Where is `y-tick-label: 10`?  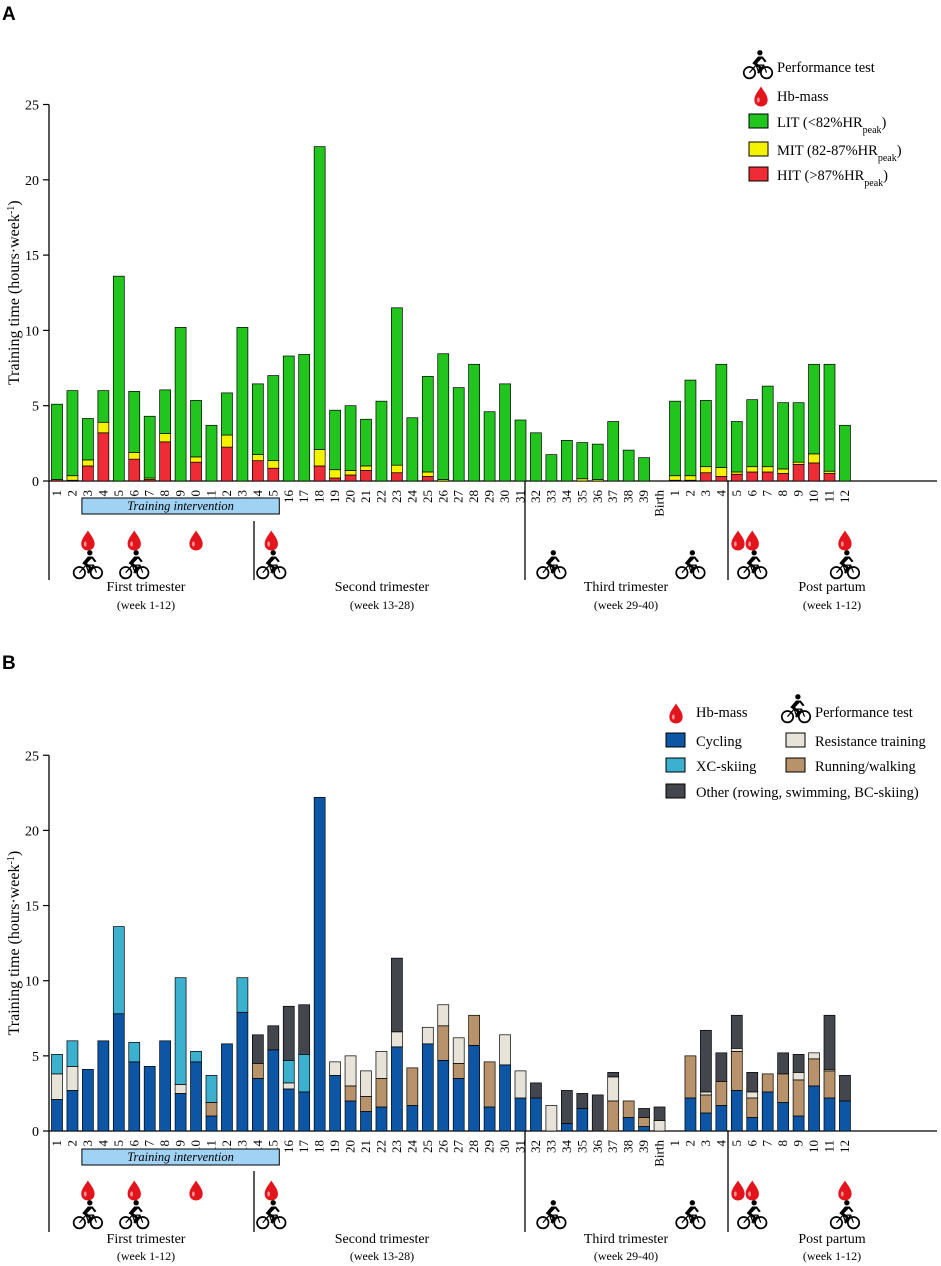 y-tick-label: 10 is located at coordinates (32, 331).